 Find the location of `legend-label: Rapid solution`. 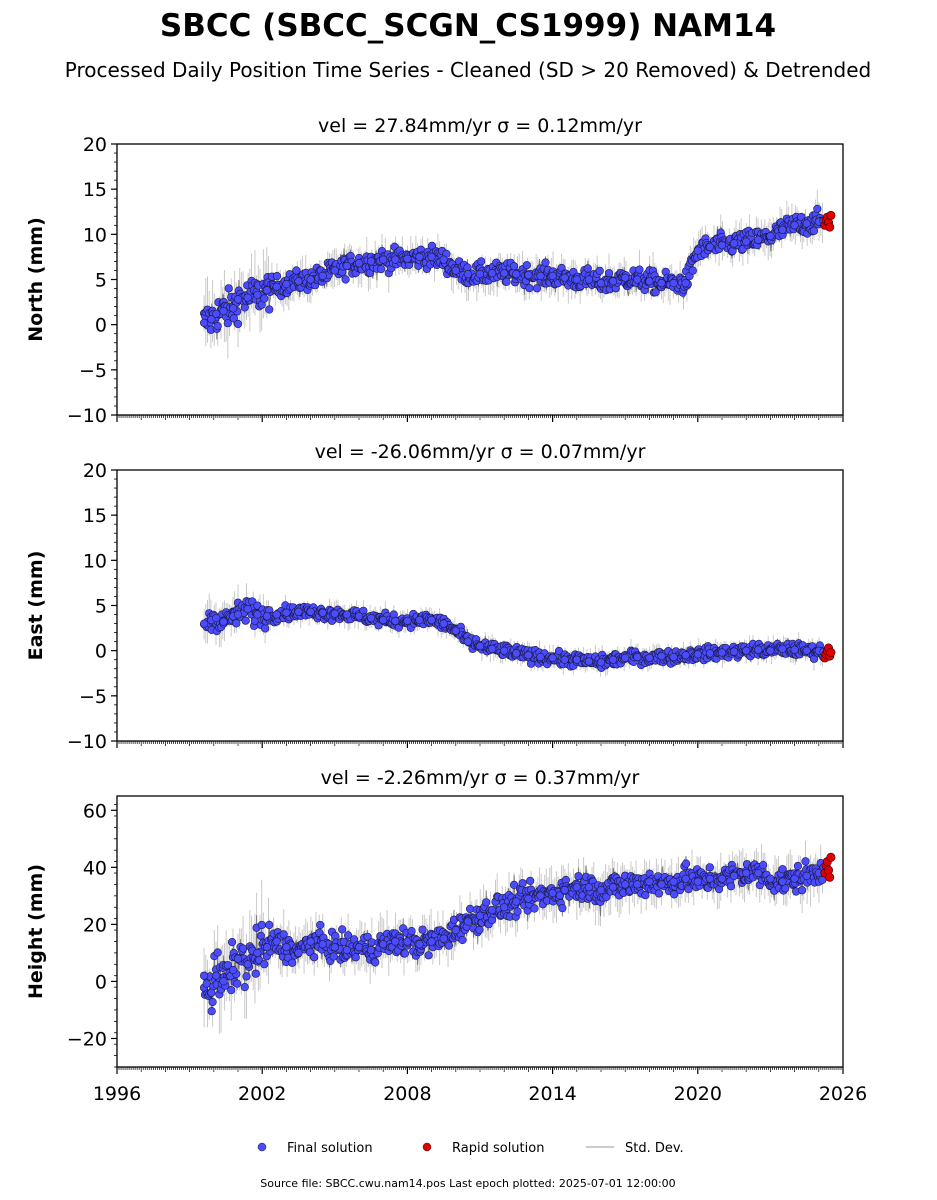

legend-label: Rapid solution is located at coordinates (498, 1148).